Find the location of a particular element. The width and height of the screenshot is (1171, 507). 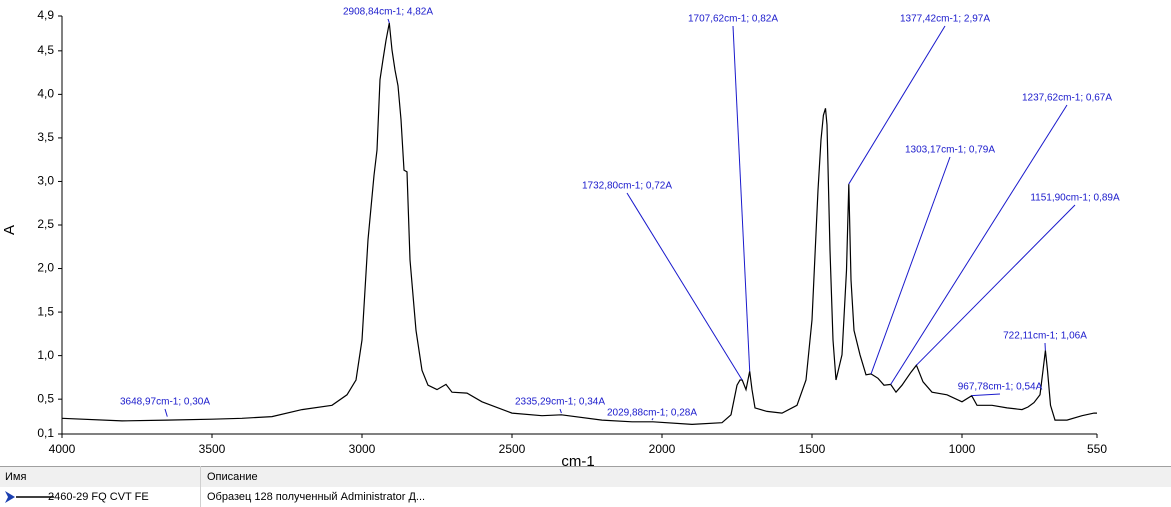

series-icon is located at coordinates (29, 497).